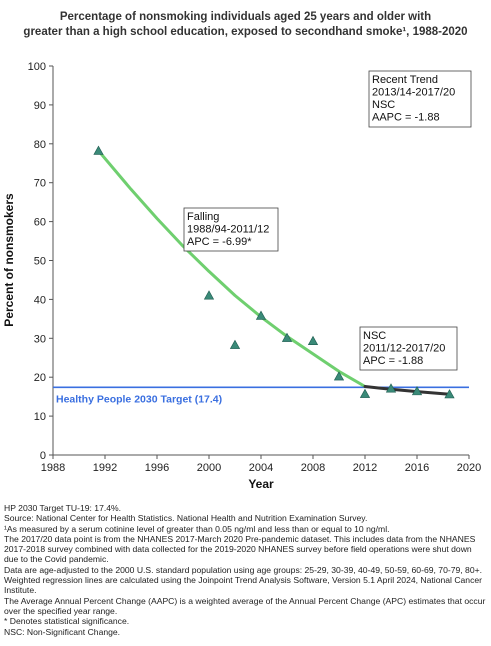 This screenshot has height=646, width=491. I want to click on x-tick-label: 1992, so click(105, 468).